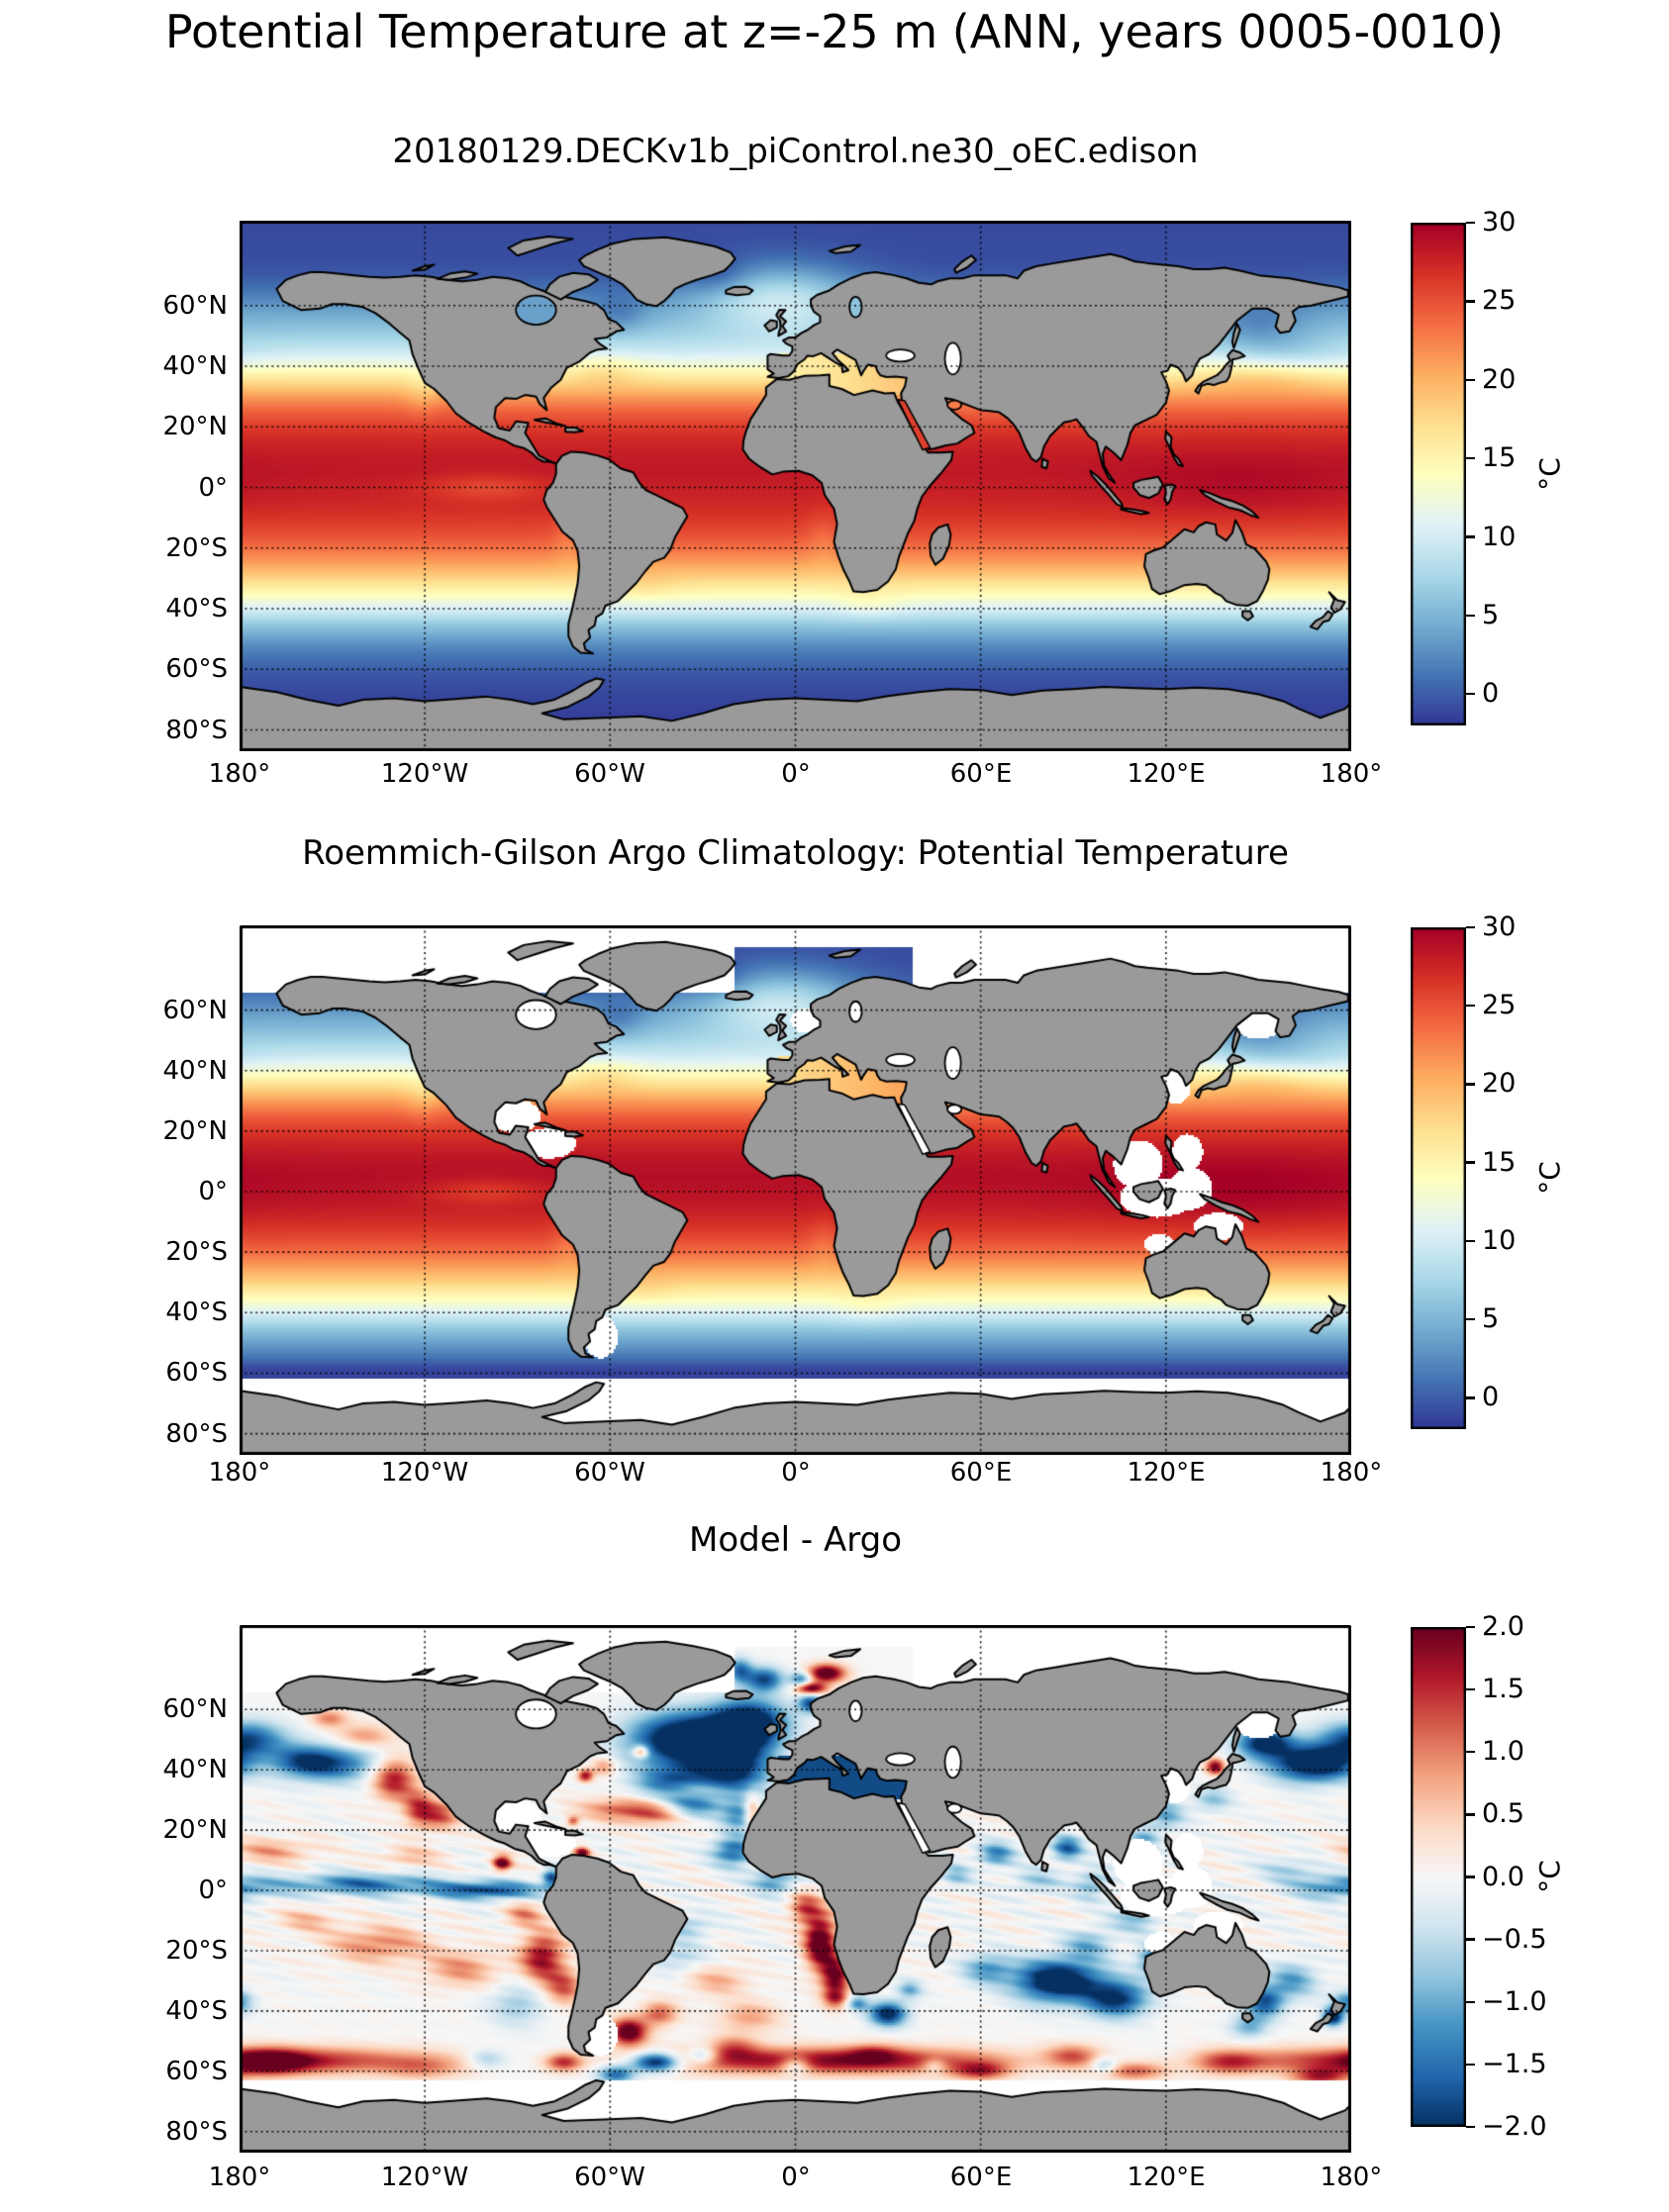  What do you see at coordinates (1438, 1178) in the screenshot?
I see `colorbar-argo` at bounding box center [1438, 1178].